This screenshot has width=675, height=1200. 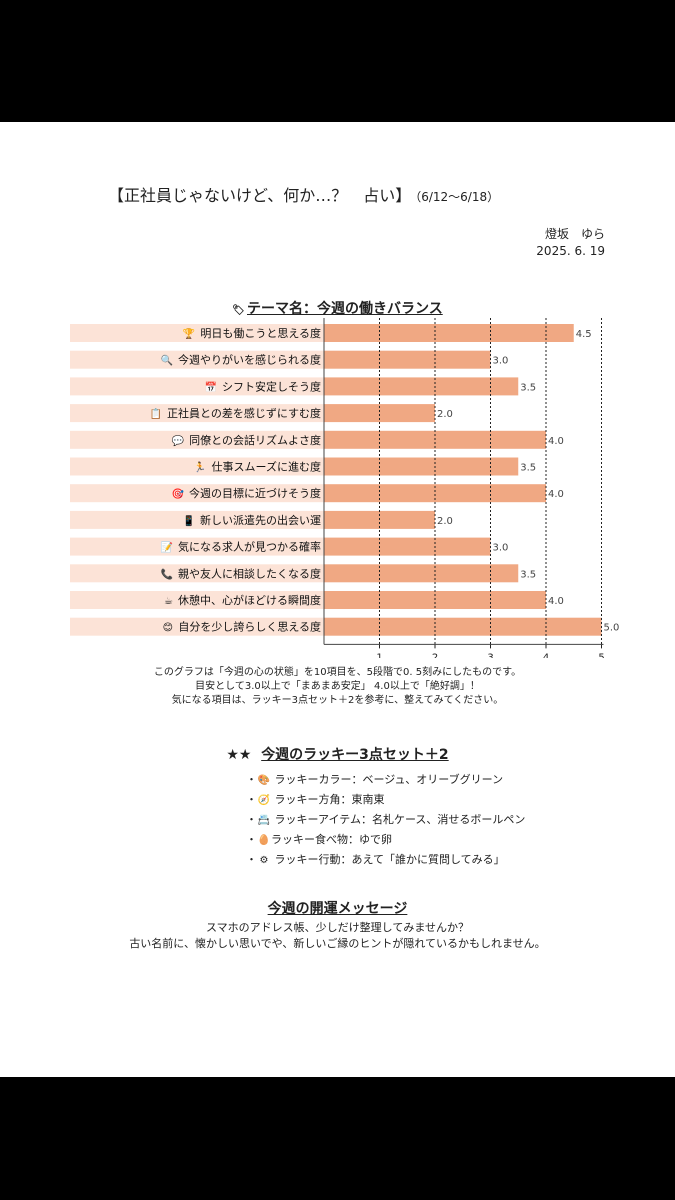 I want to click on phone-icon: 📞, so click(x=167, y=573).